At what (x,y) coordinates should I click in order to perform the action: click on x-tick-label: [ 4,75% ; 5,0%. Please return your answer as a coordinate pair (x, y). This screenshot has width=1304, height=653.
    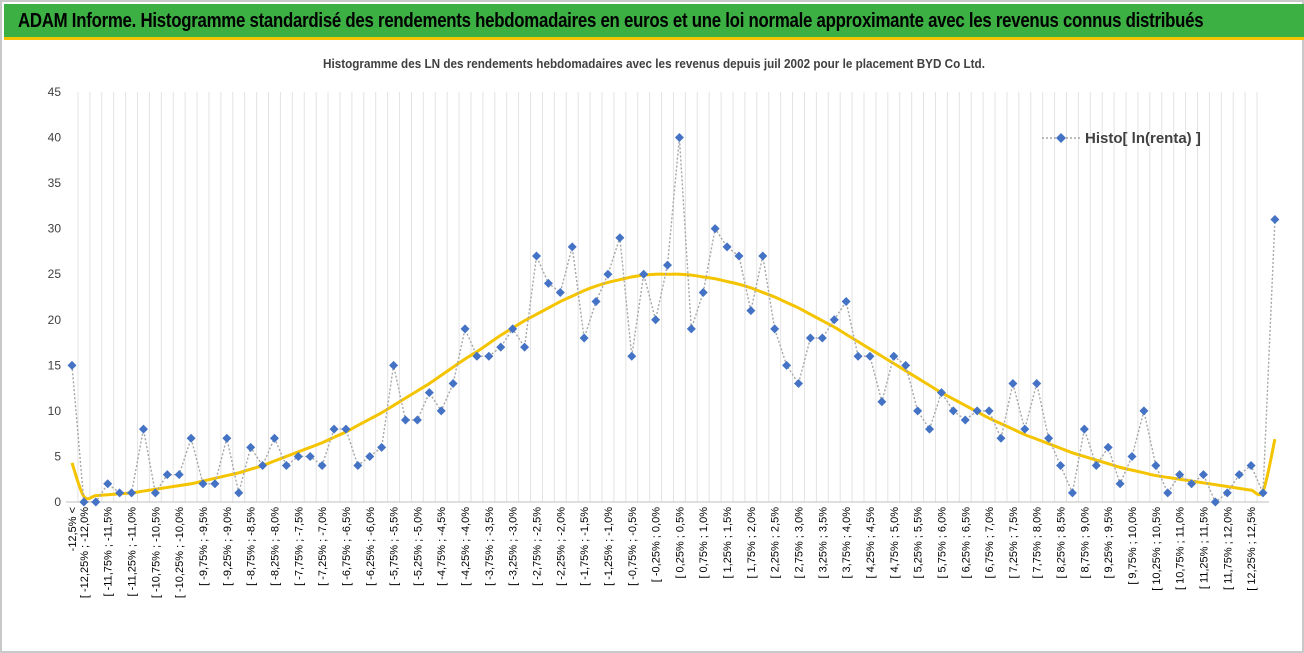
    Looking at the image, I should click on (895, 543).